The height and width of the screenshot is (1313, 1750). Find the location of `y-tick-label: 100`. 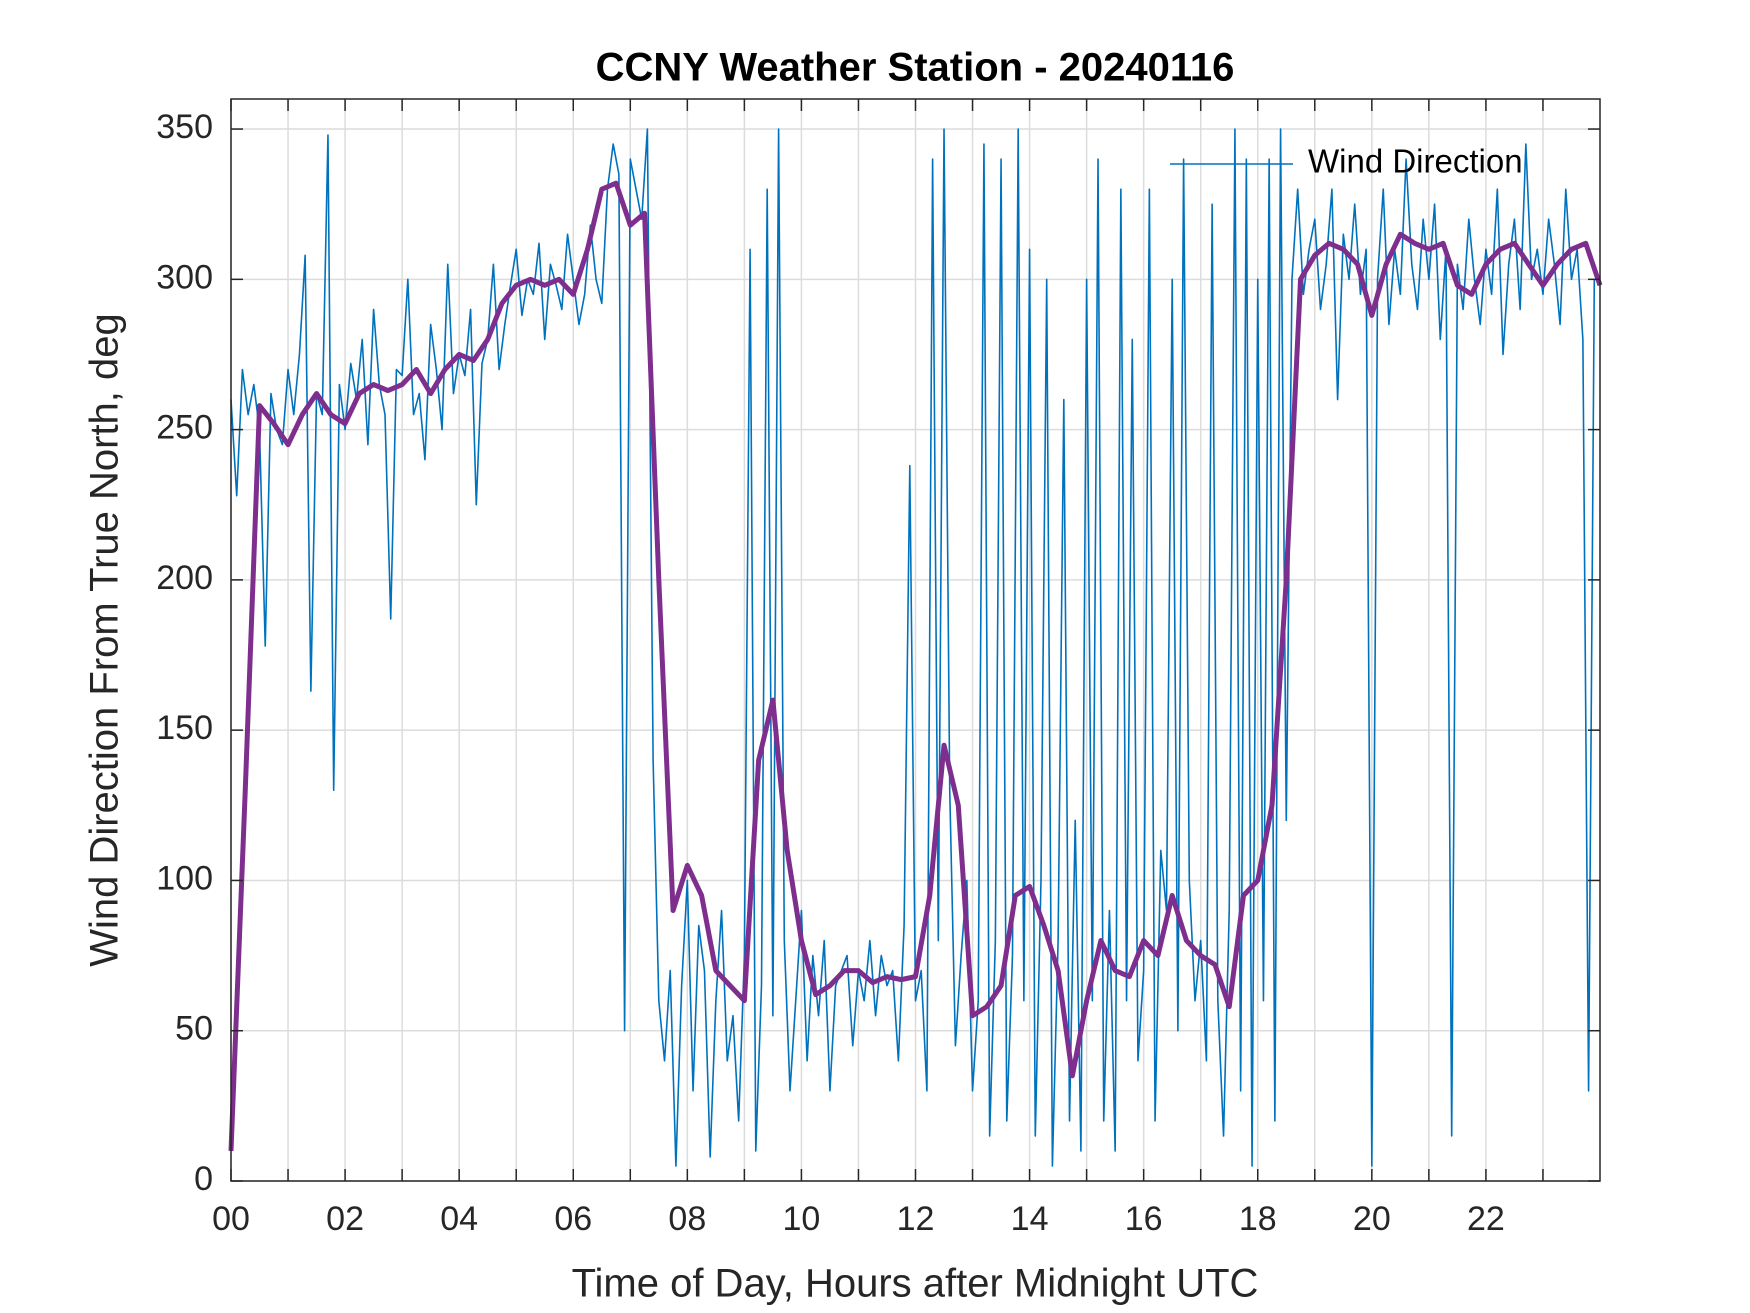

y-tick-label: 100 is located at coordinates (184, 878).